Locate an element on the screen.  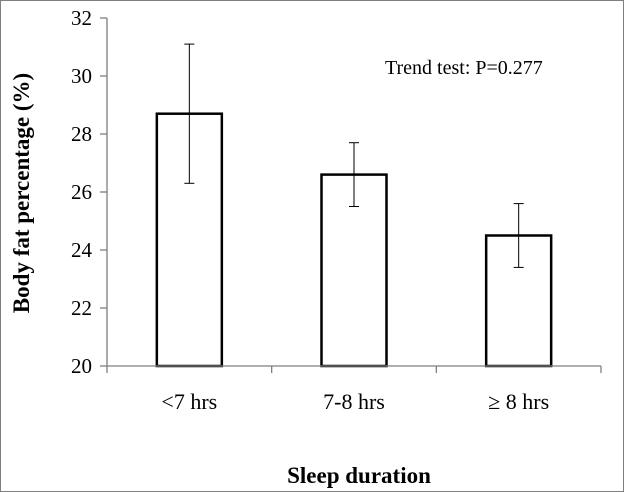
y-tick-label: 20 is located at coordinates (81, 366).